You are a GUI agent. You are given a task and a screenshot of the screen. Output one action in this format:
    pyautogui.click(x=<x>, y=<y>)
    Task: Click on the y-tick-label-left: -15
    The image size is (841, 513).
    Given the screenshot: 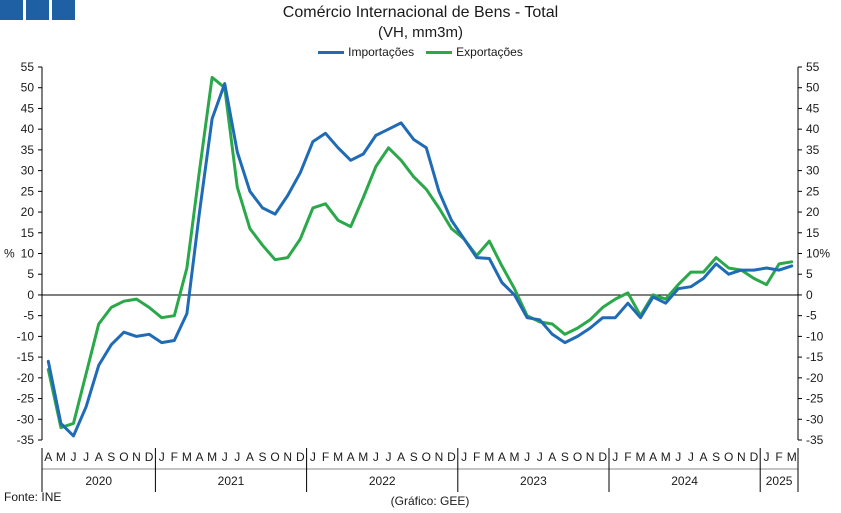 What is the action you would take?
    pyautogui.click(x=26, y=357)
    